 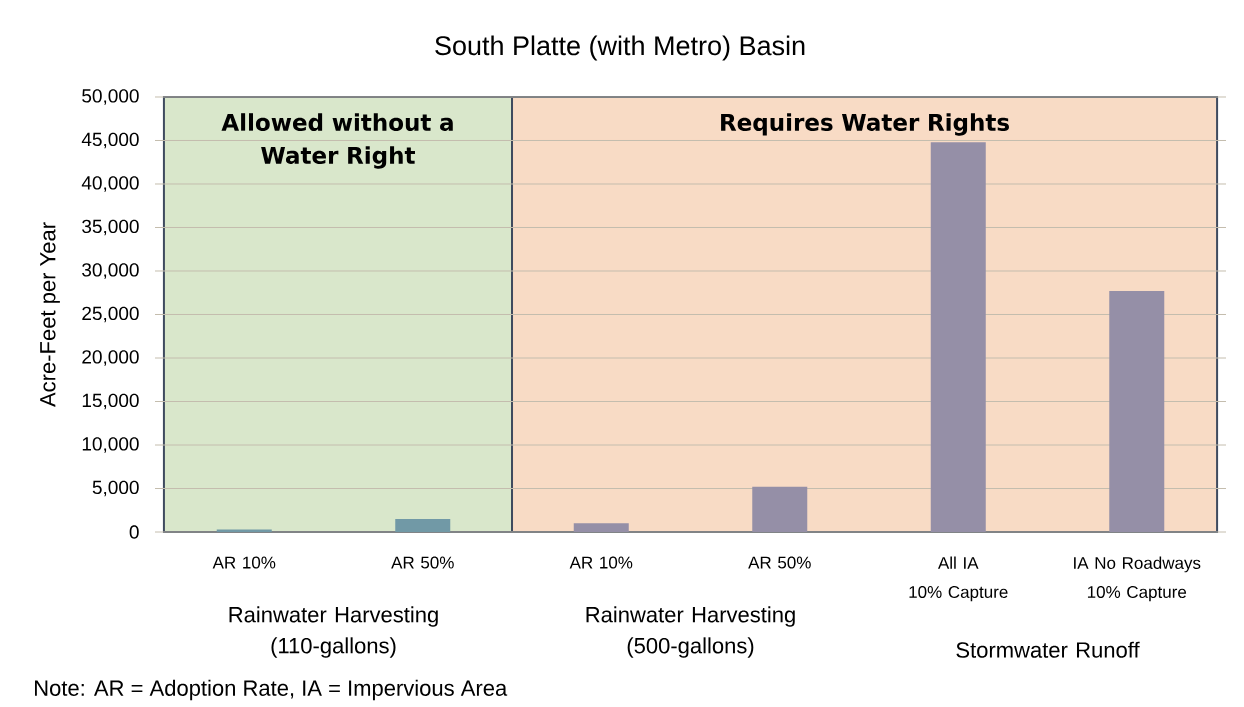 I want to click on band-label: Allowed without a Water Right, so click(x=337, y=141).